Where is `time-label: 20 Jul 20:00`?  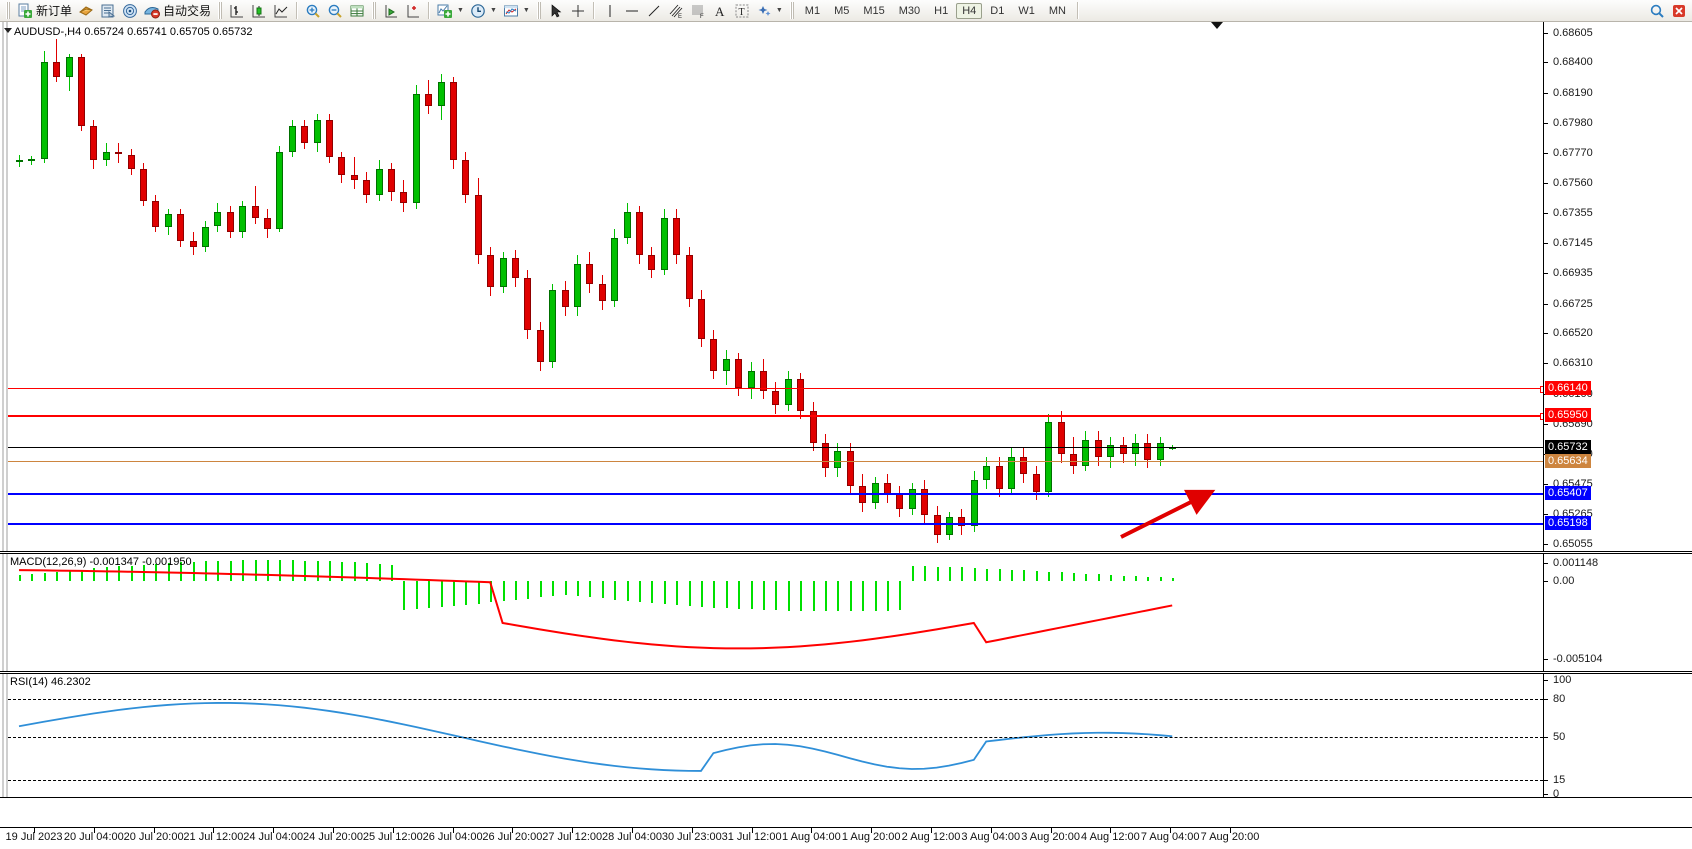 time-label: 20 Jul 20:00 is located at coordinates (153, 837).